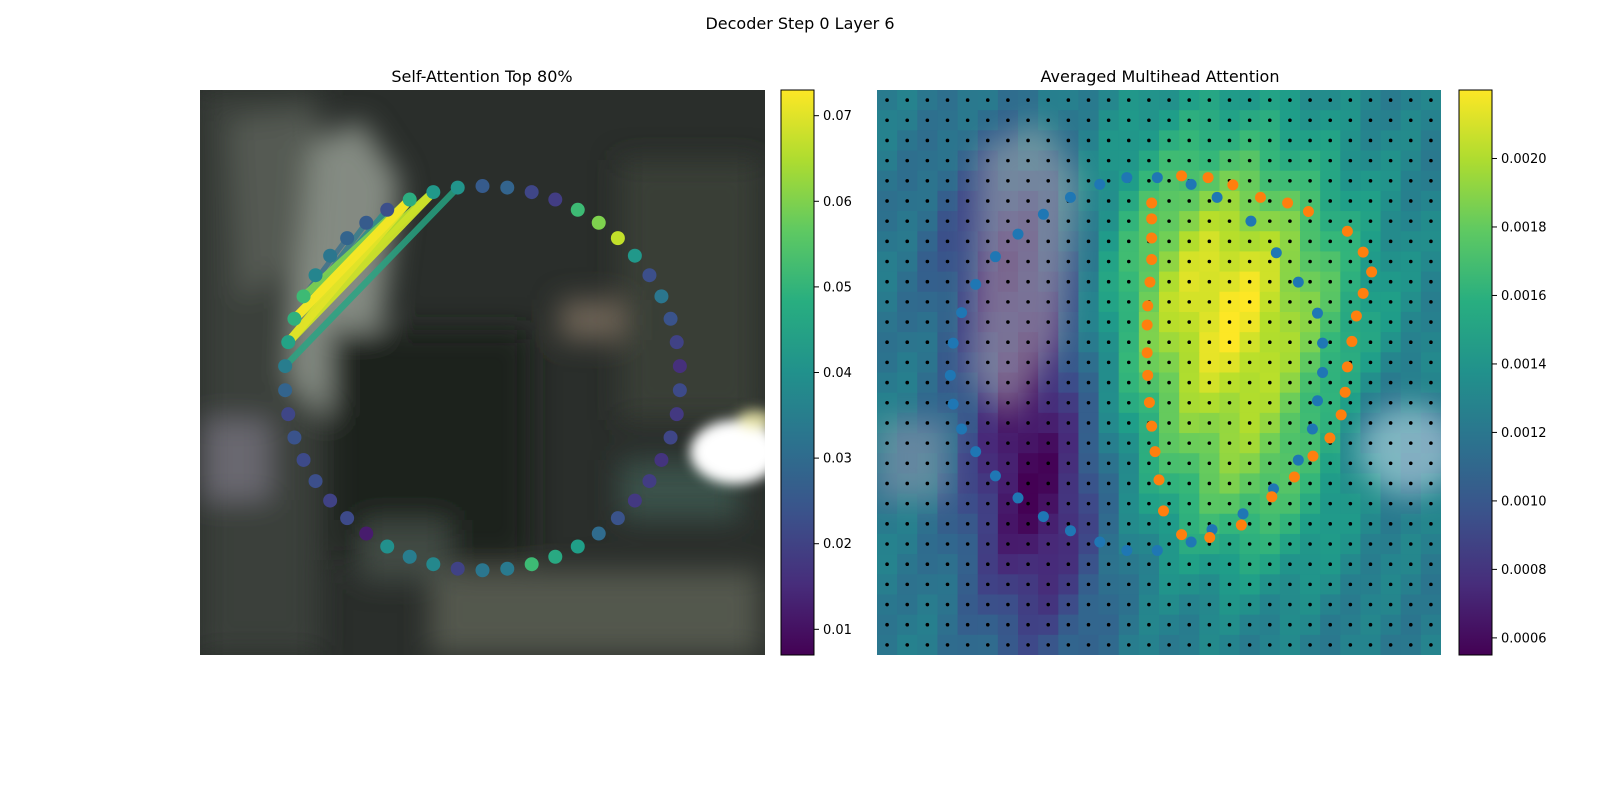 This screenshot has width=1600, height=804. I want to click on left-colorbar-tick-label-3: 0.04, so click(837, 373).